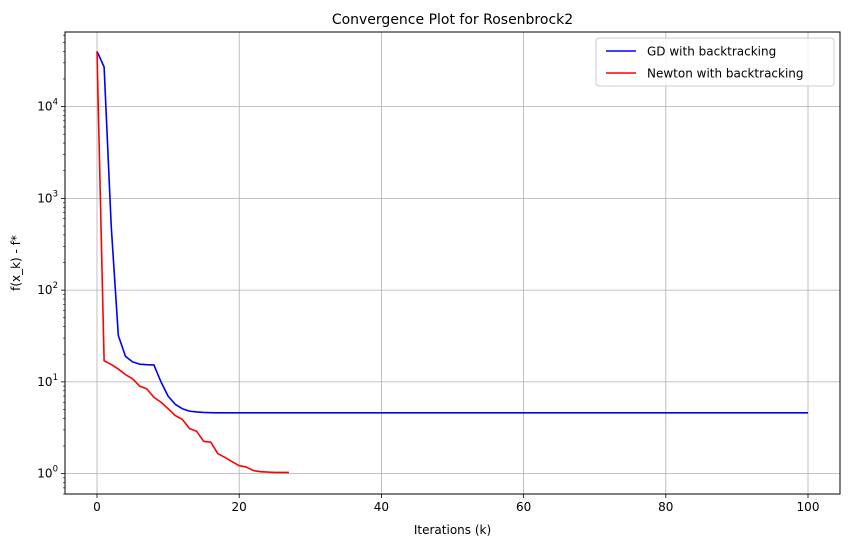 This screenshot has width=849, height=547. I want to click on y-tick-label: 10⁴, so click(47, 106).